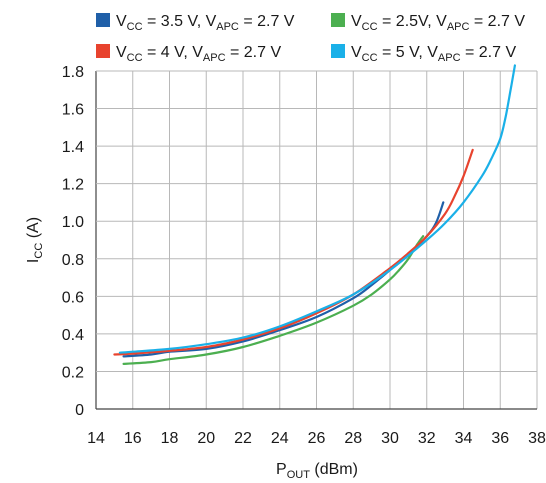  Describe the element at coordinates (73, 297) in the screenshot. I see `y-tick-label: 0.6` at that location.